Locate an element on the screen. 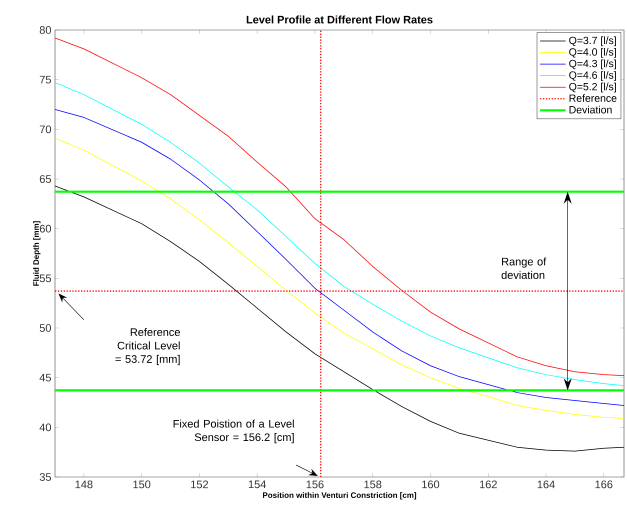 This screenshot has width=627, height=523. legend-label: Deviation is located at coordinates (591, 110).